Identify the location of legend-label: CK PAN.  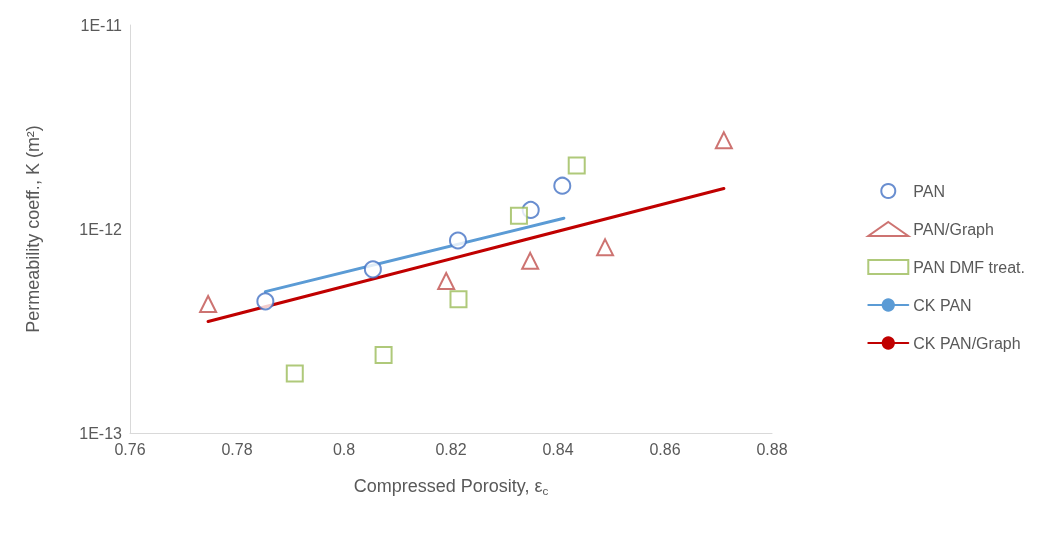
(942, 305).